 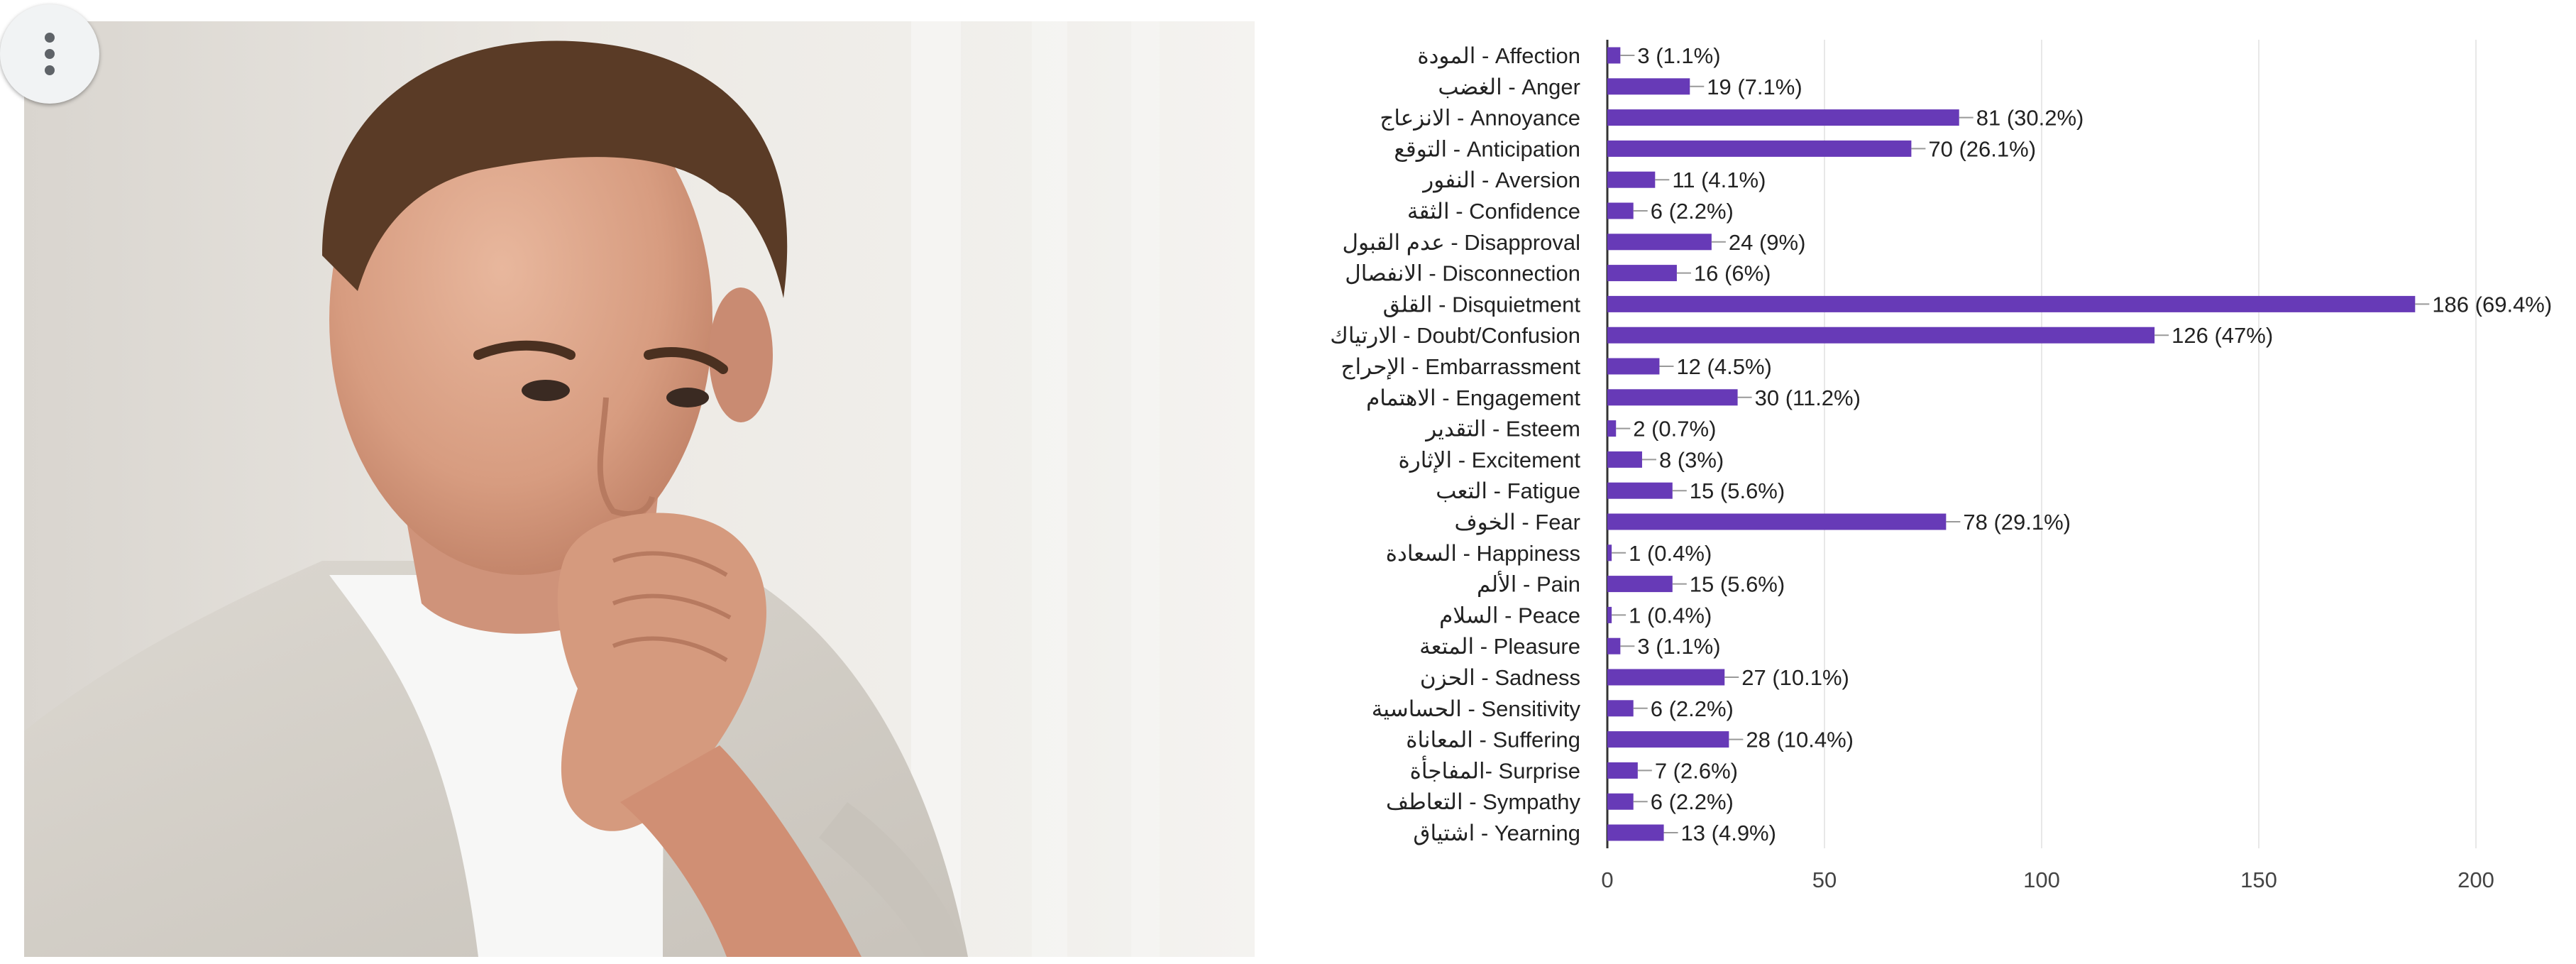 I want to click on category-label: الإثارة - Excitement, so click(x=1490, y=460).